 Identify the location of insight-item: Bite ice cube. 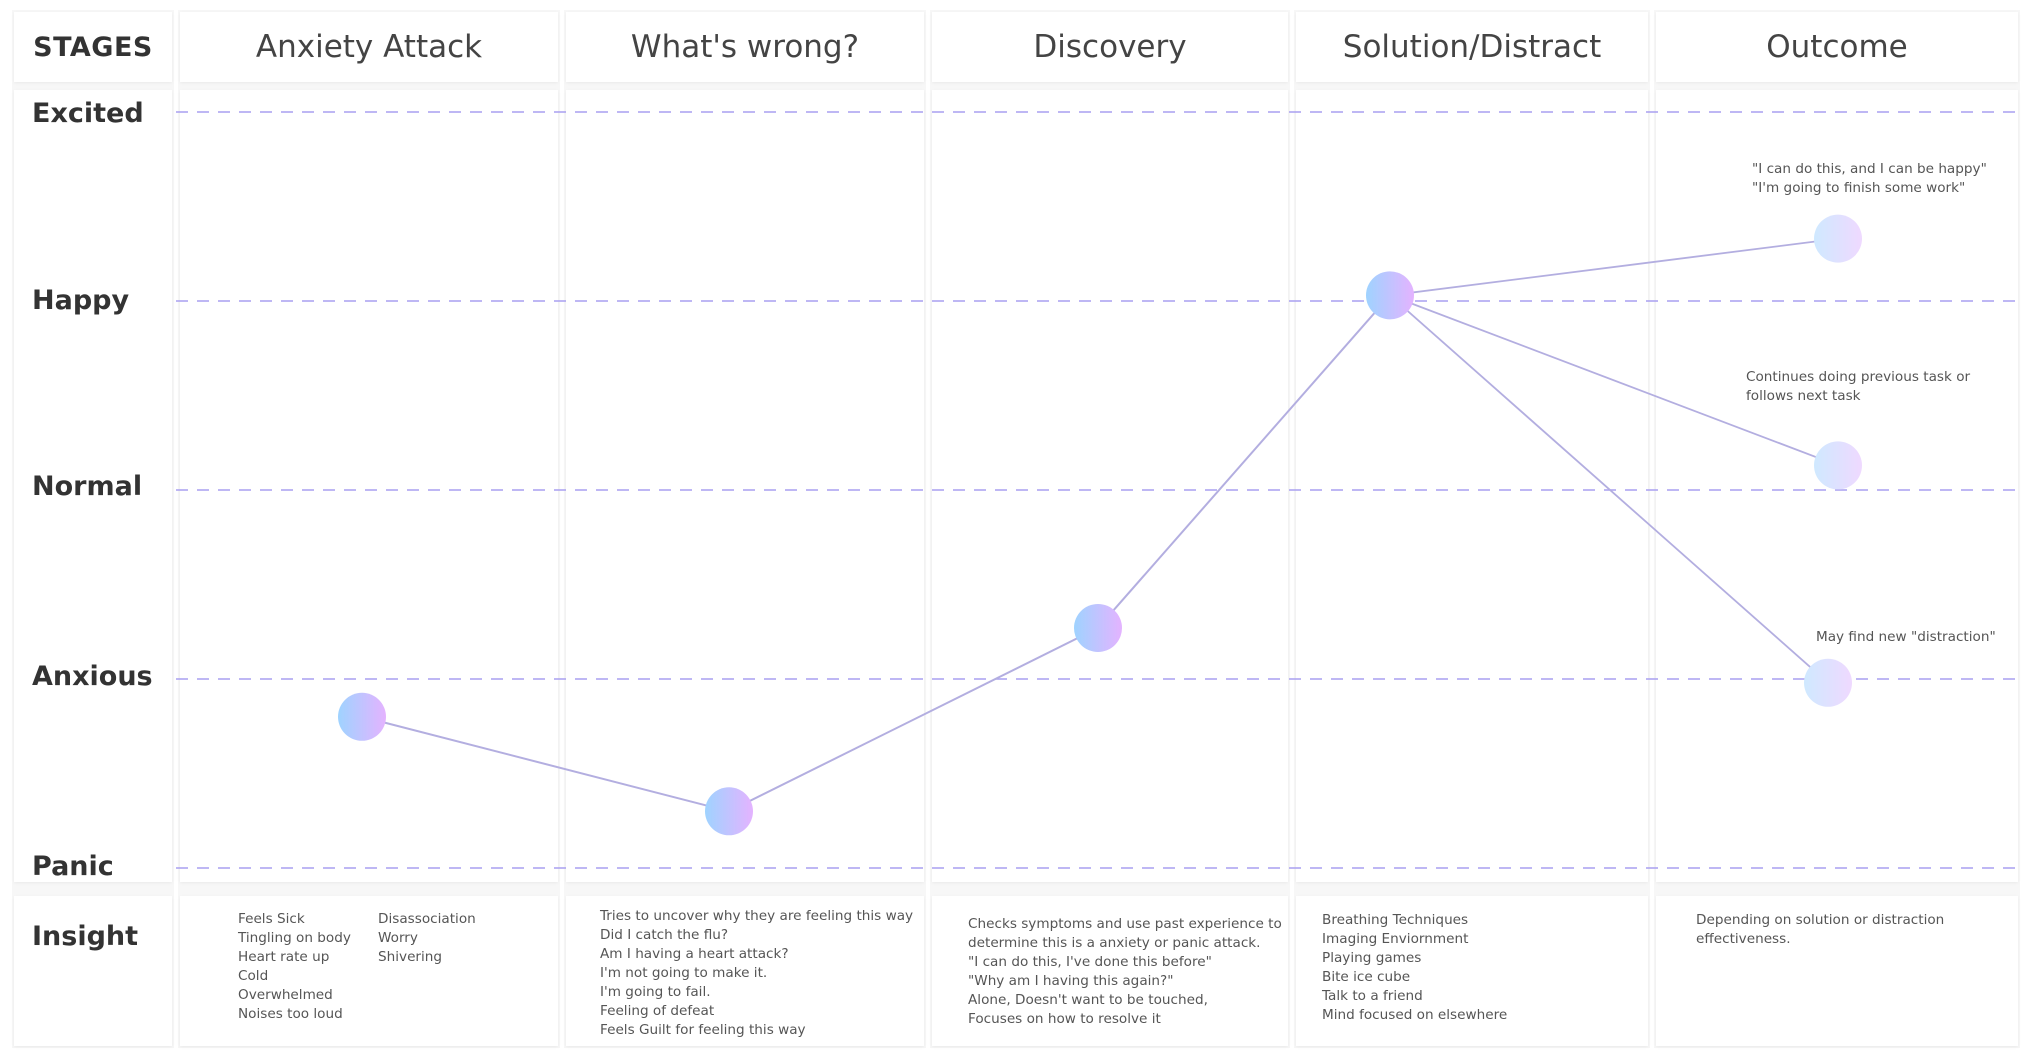
(1366, 977).